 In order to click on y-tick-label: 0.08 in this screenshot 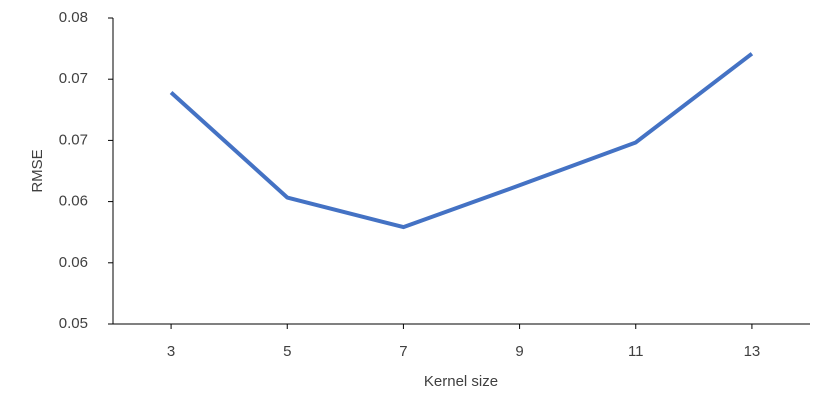, I will do `click(73, 17)`.